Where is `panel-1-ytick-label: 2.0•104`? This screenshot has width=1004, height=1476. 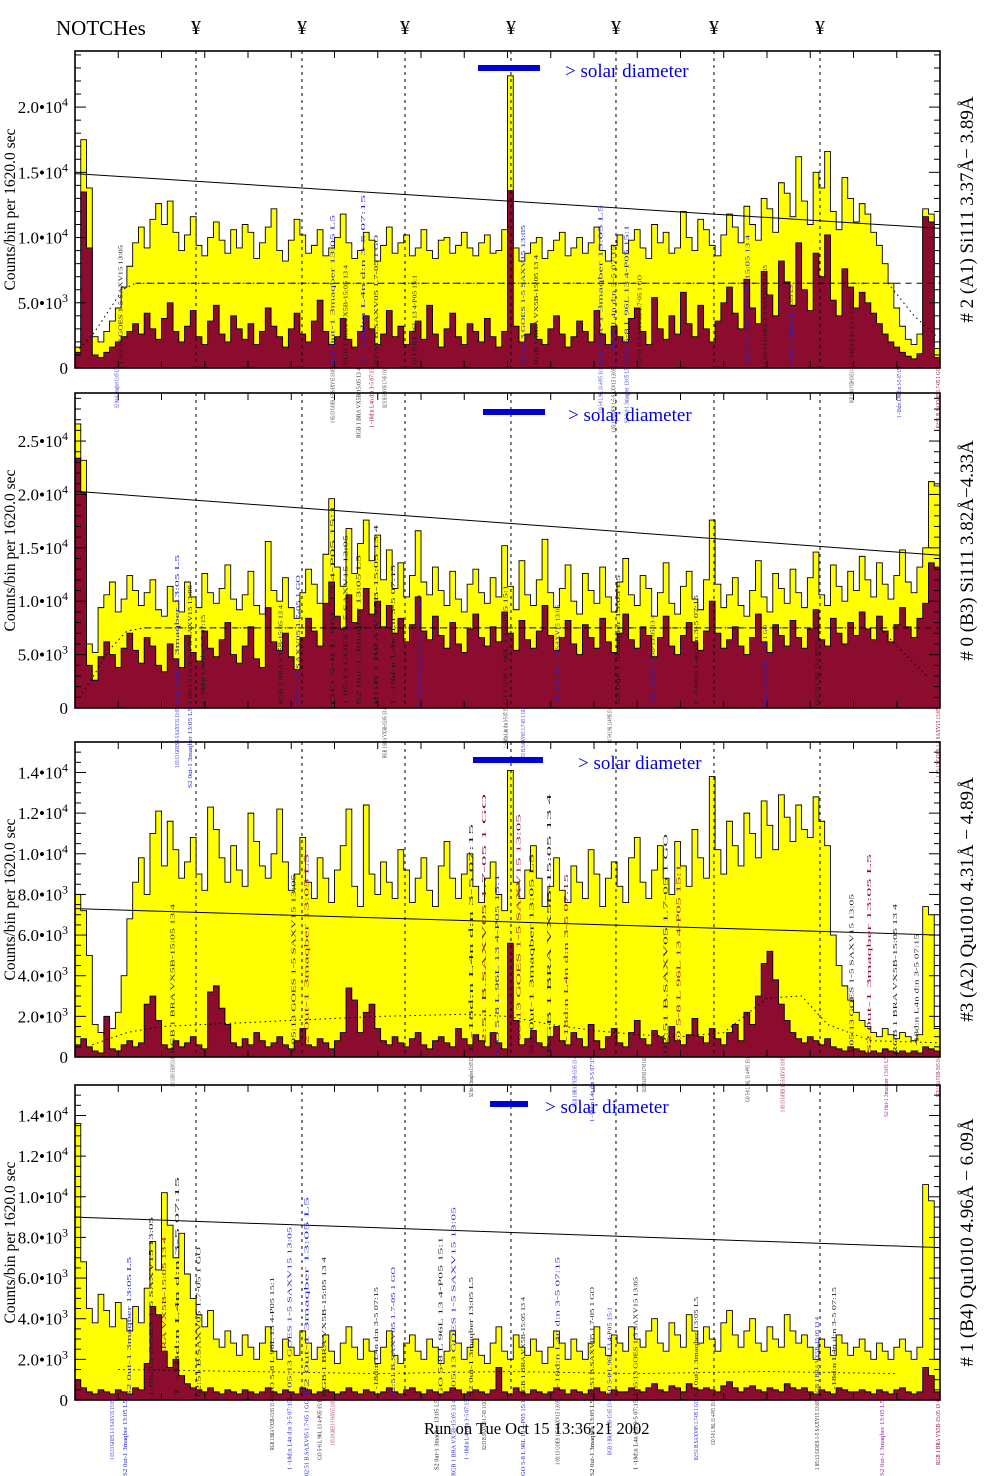
panel-1-ytick-label: 2.0•104 is located at coordinates (43, 493).